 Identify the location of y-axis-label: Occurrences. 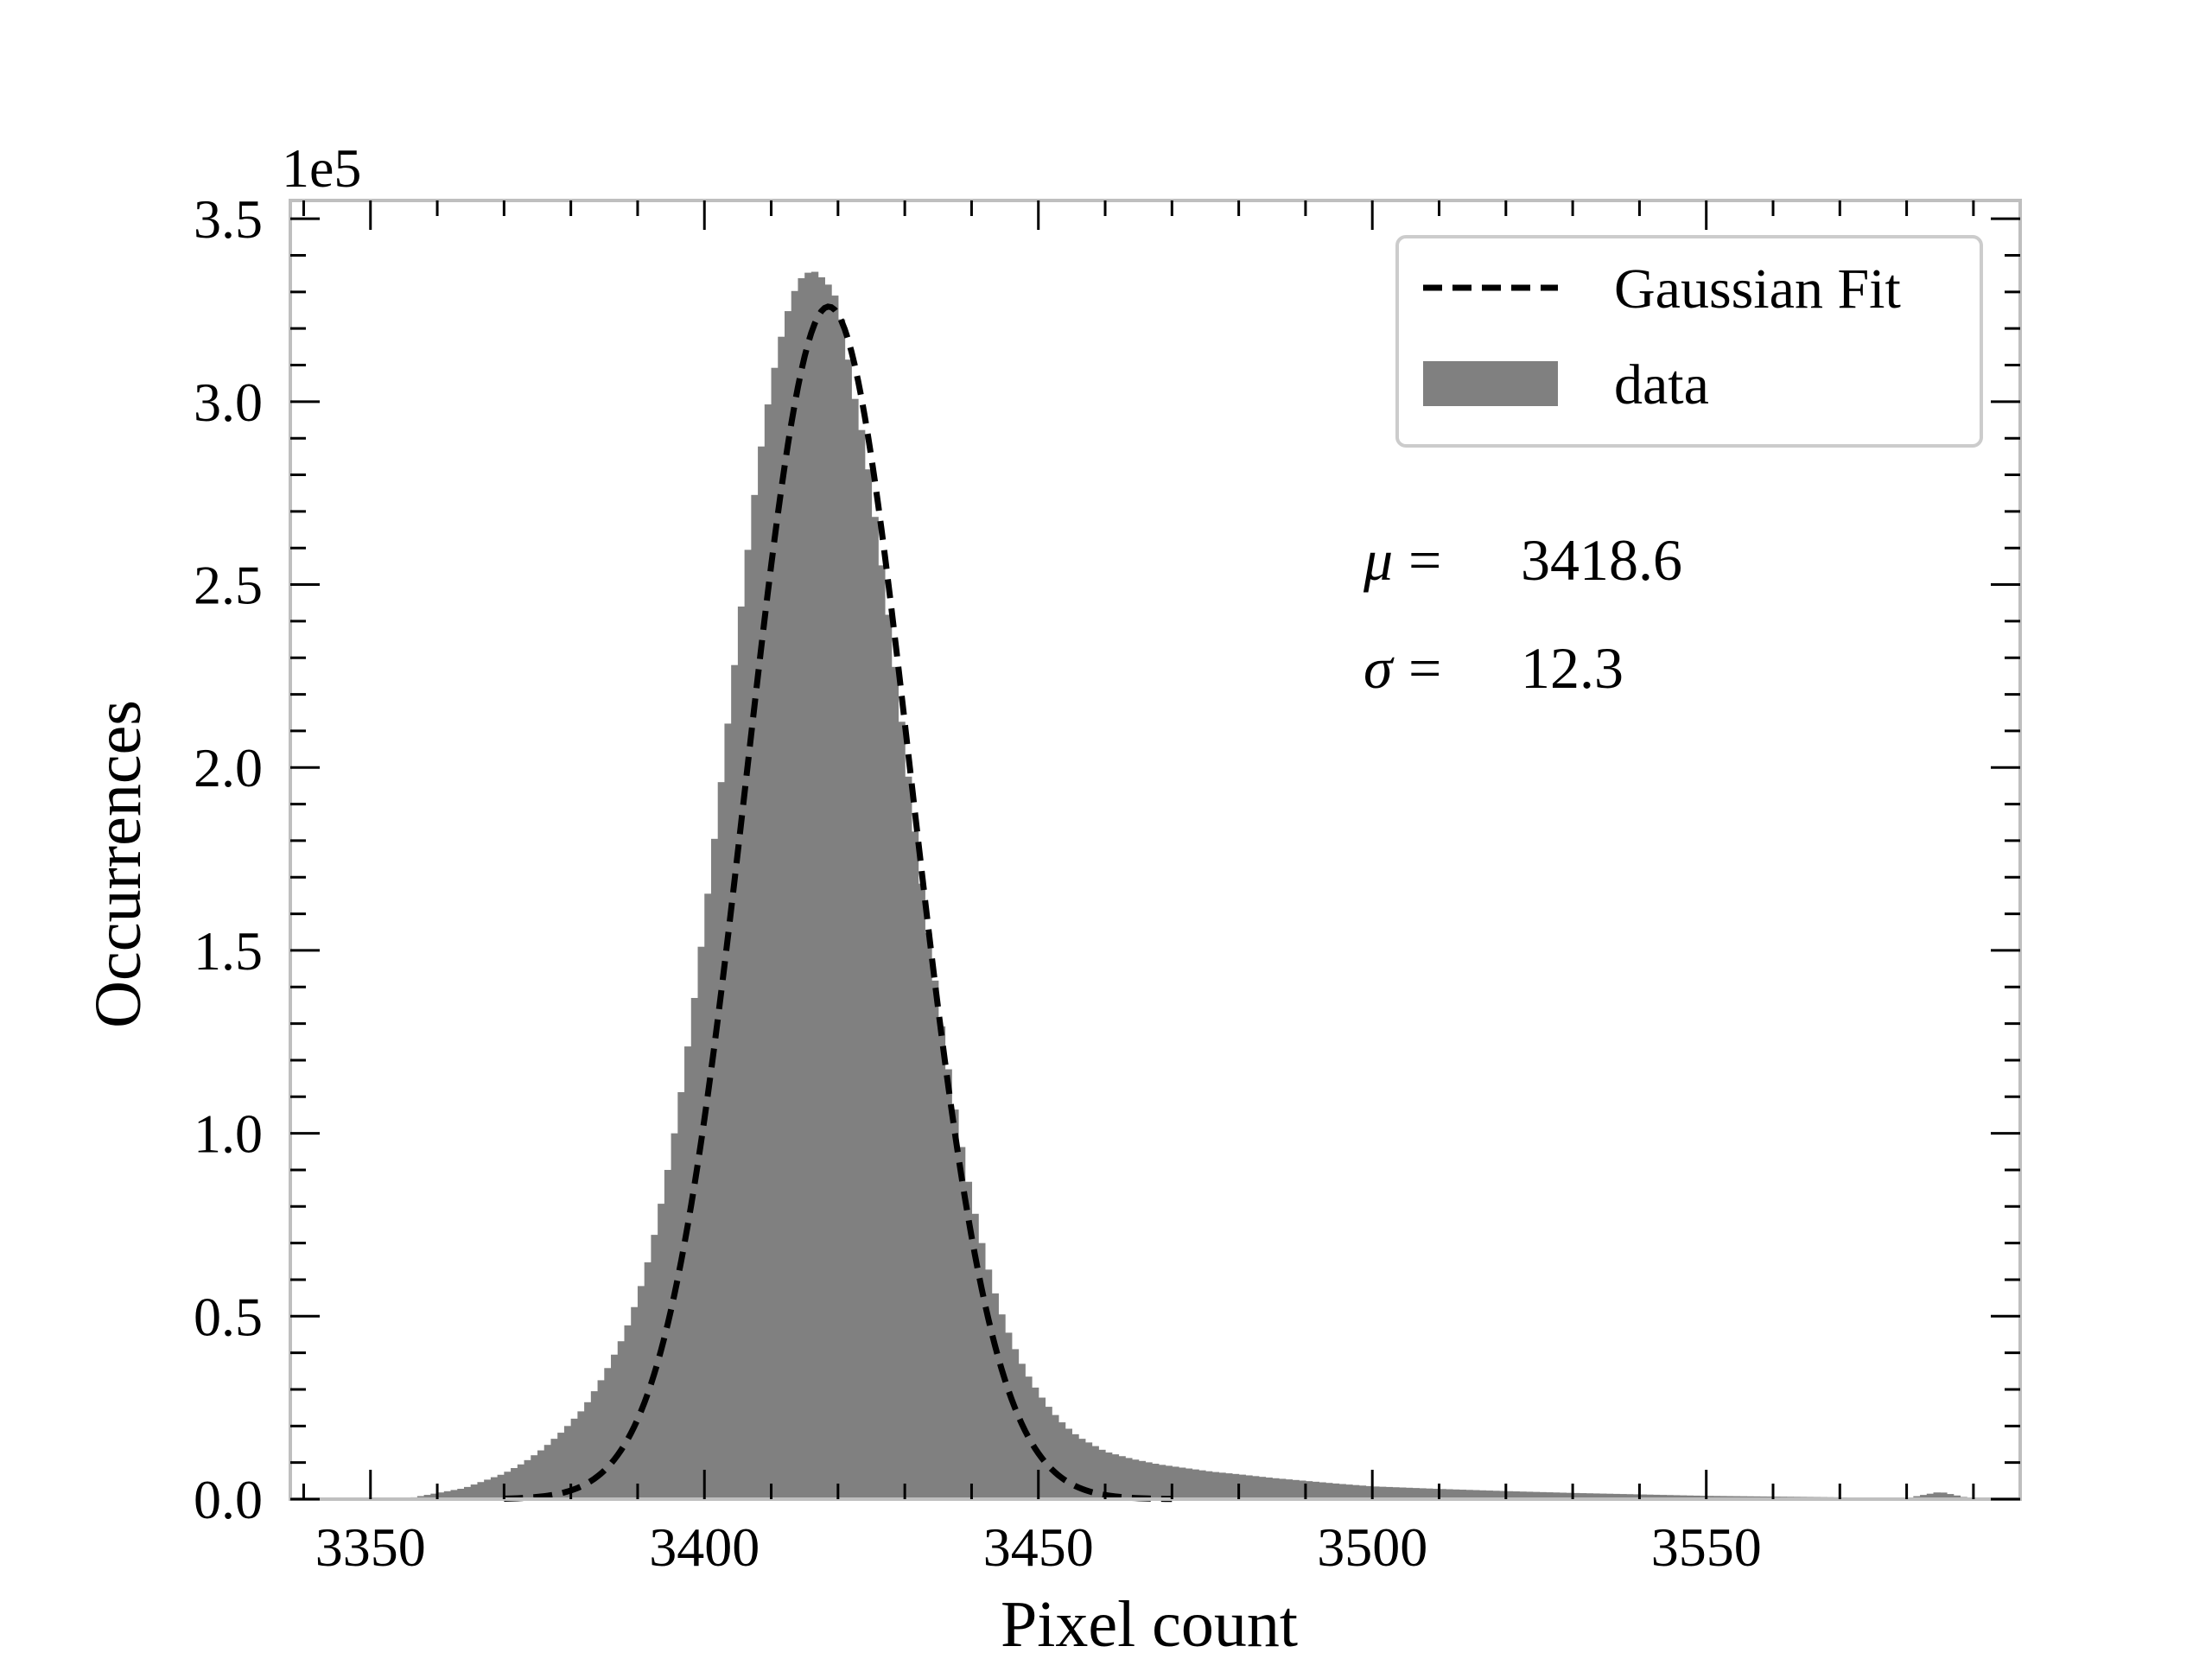
(118, 864).